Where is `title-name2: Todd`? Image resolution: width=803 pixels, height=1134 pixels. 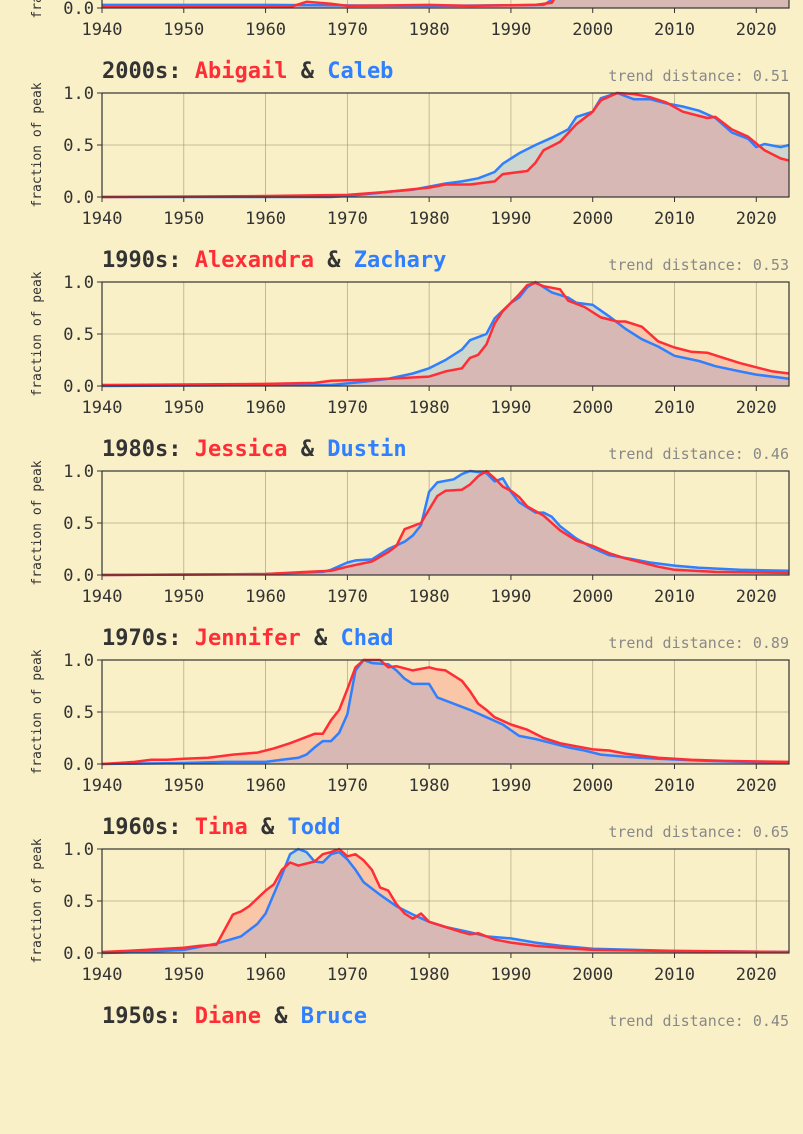 title-name2: Todd is located at coordinates (314, 827).